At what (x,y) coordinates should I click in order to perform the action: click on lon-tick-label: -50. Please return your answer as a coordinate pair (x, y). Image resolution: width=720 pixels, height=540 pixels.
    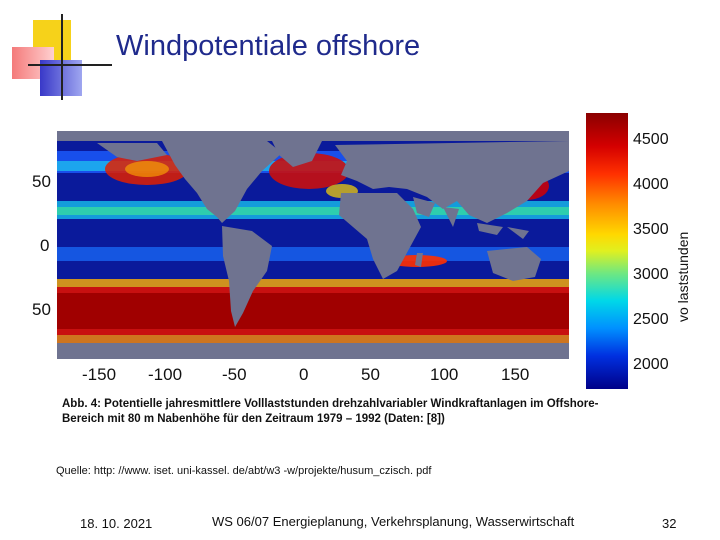
    Looking at the image, I should click on (234, 374).